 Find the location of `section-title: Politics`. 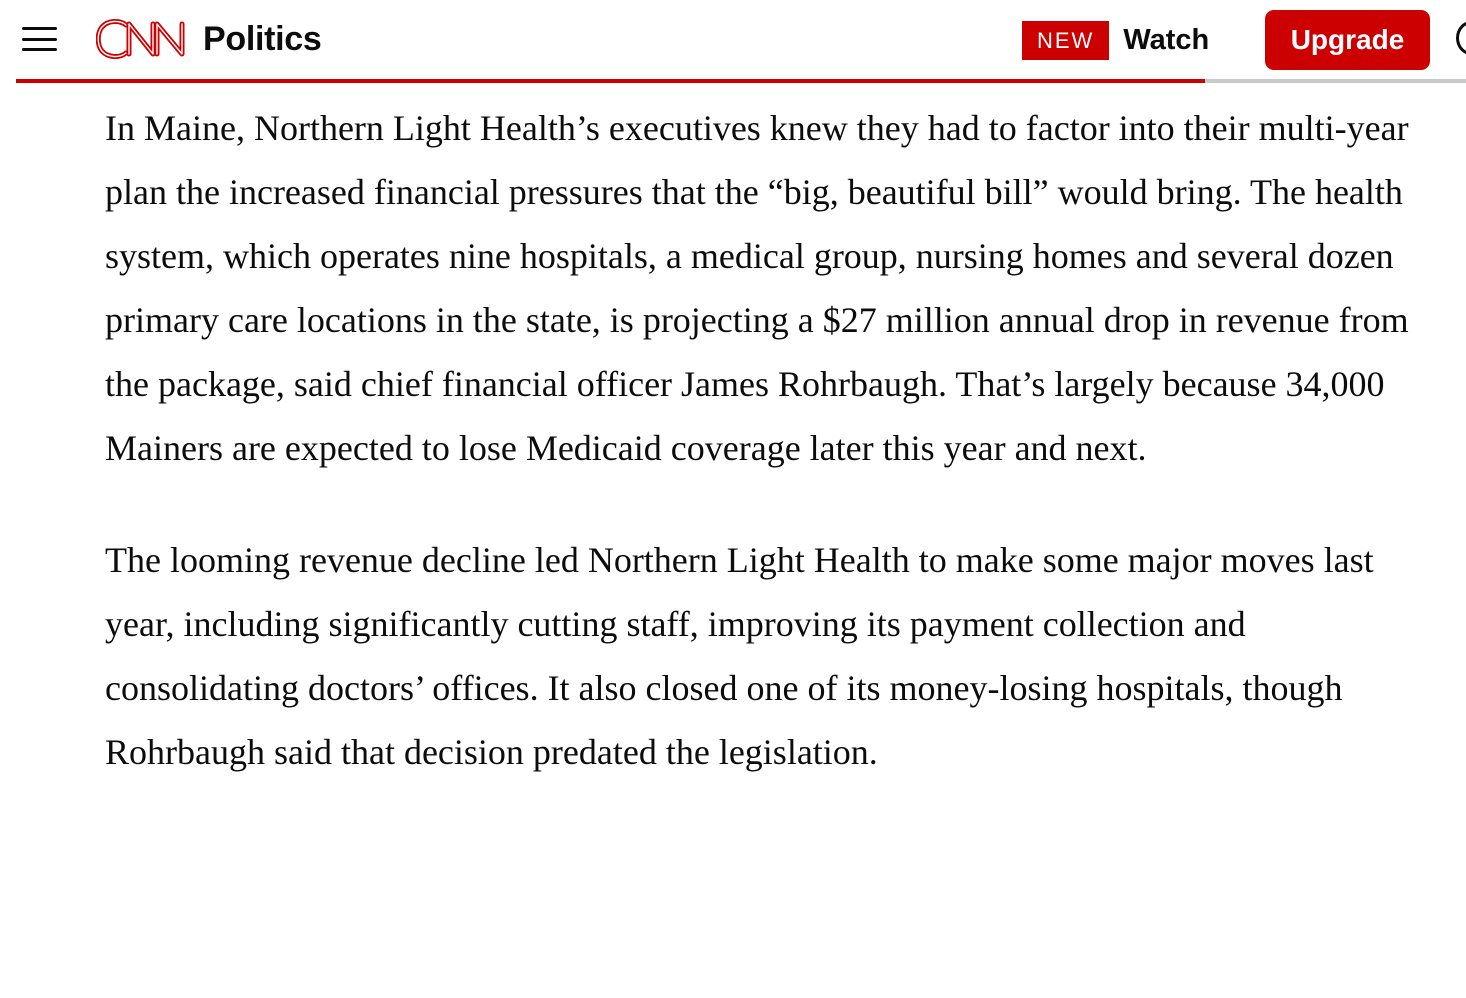

section-title: Politics is located at coordinates (262, 39).